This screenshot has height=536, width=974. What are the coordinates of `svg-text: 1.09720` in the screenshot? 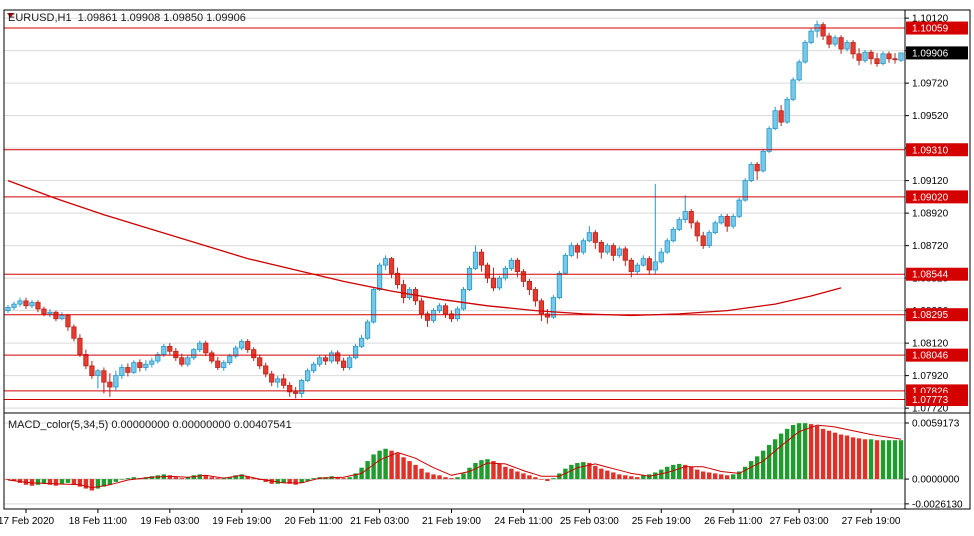 It's located at (930, 84).